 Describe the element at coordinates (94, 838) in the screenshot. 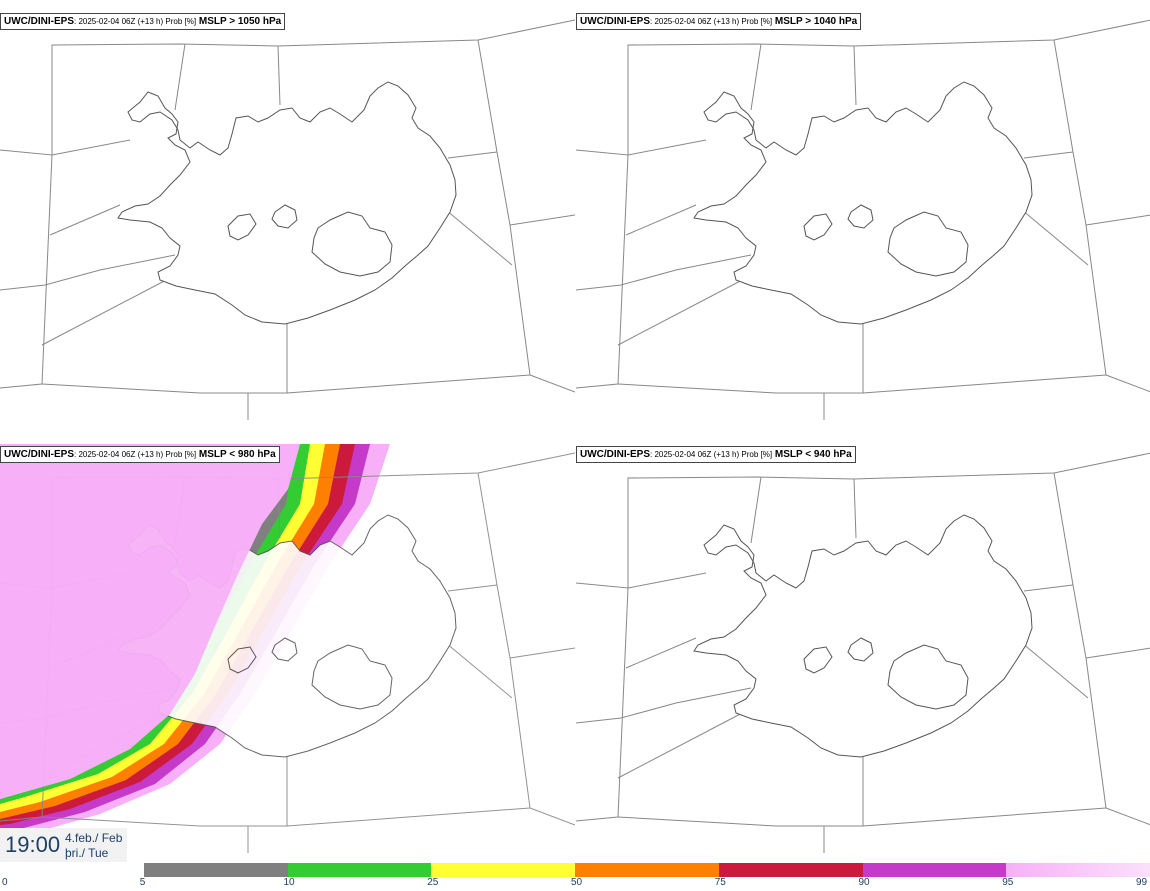

I see `valid-date: 4.feb./ Feb` at that location.